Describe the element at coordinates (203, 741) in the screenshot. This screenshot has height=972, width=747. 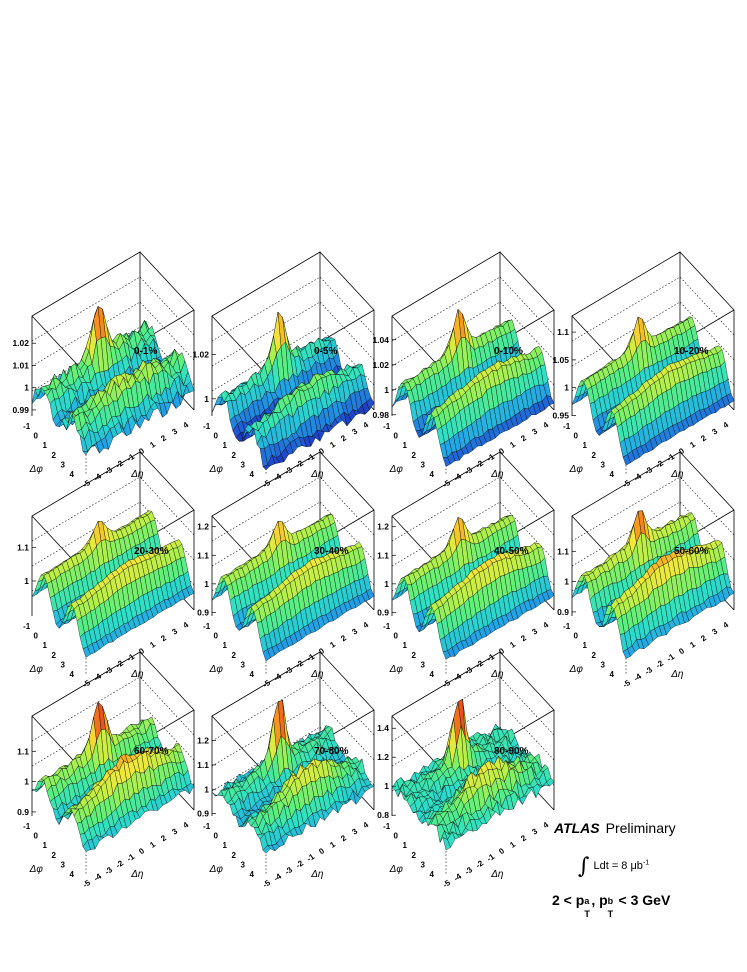
I see `z-tick-label: 1.2` at that location.